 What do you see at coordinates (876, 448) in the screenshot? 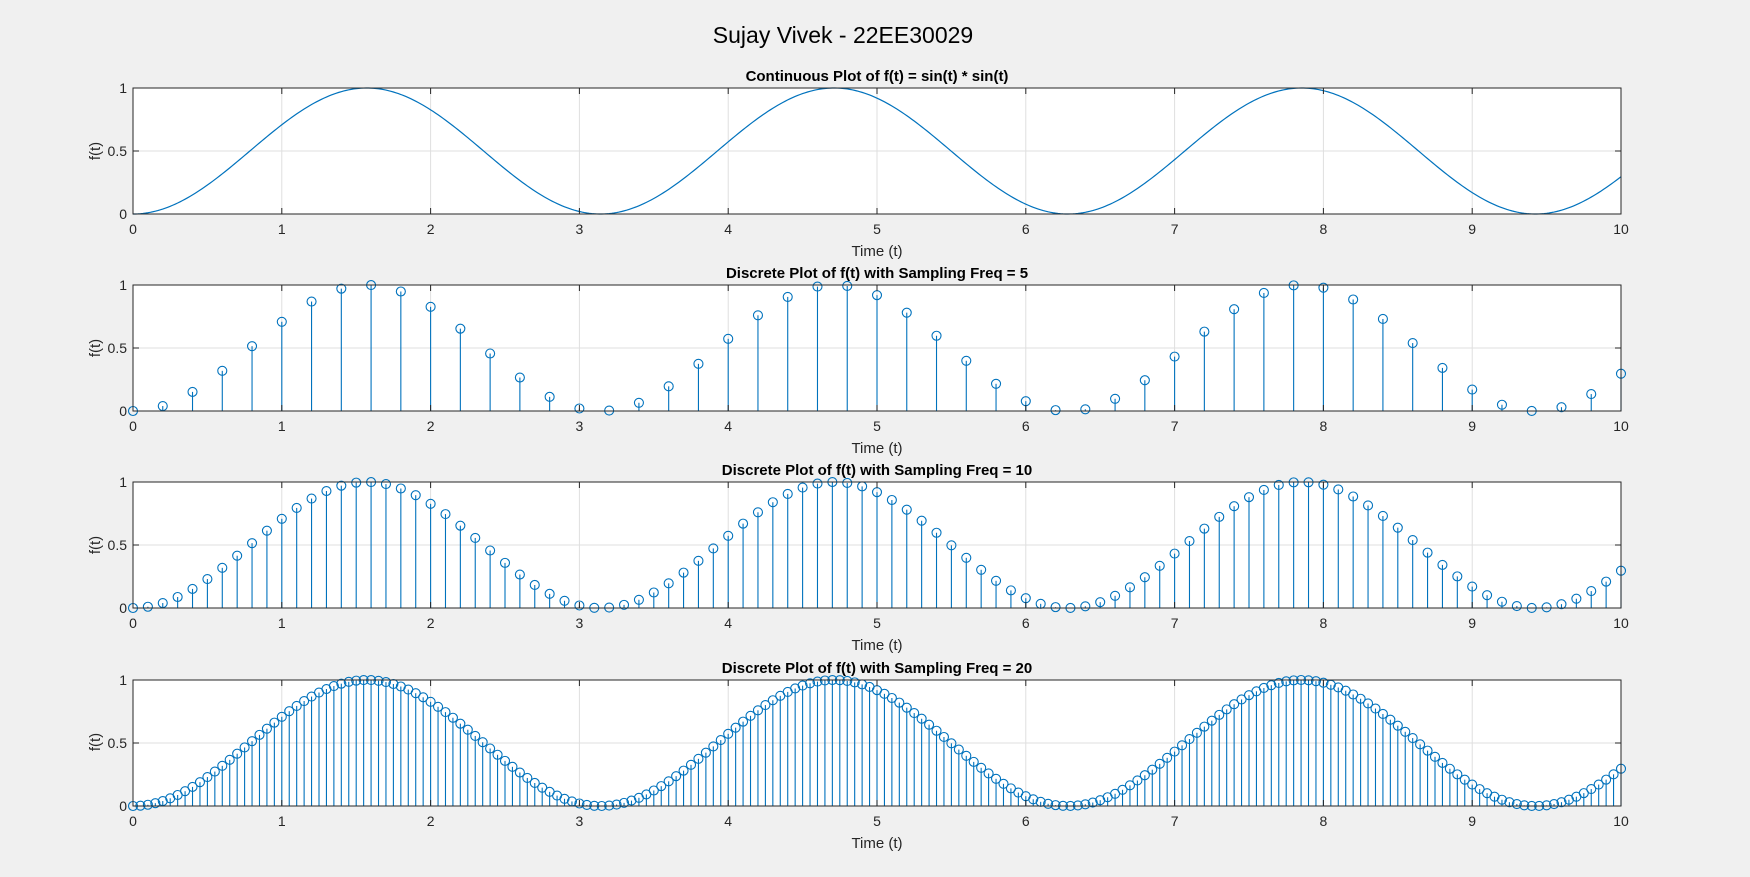
I see `x-axis-label: Time (t)` at bounding box center [876, 448].